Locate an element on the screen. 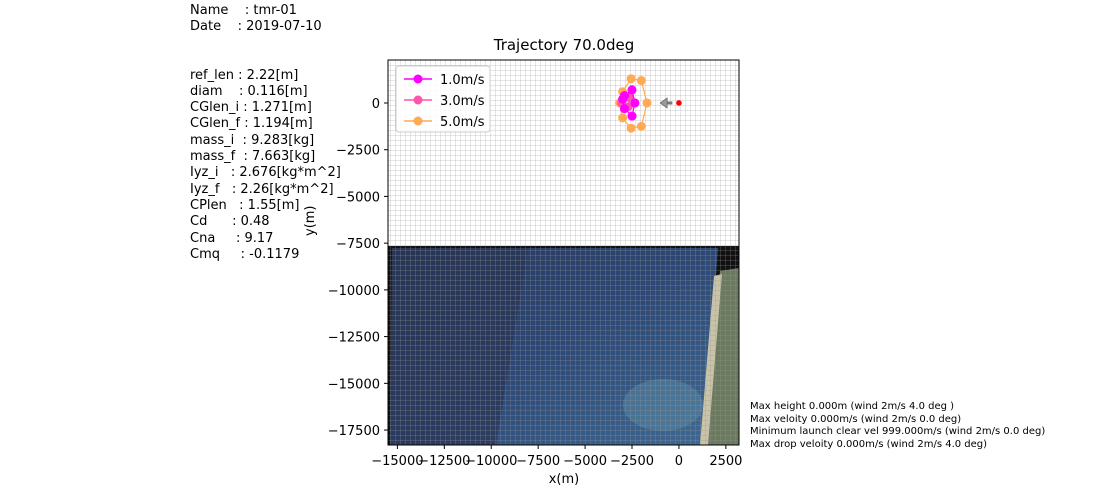 The image size is (1100, 500). y-tick-label: −7500 is located at coordinates (358, 244).